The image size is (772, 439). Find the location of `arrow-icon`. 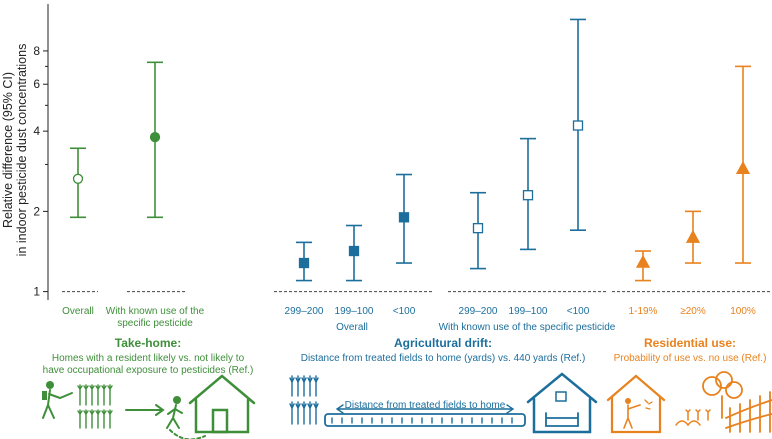

arrow-icon is located at coordinates (145, 410).